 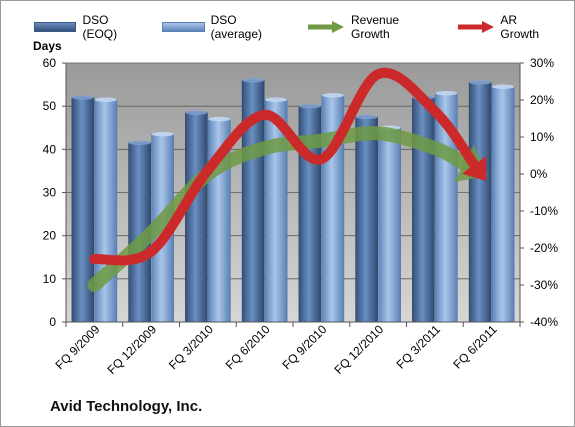 What do you see at coordinates (539, 174) in the screenshot?
I see `y-tick-label-right: 0%` at bounding box center [539, 174].